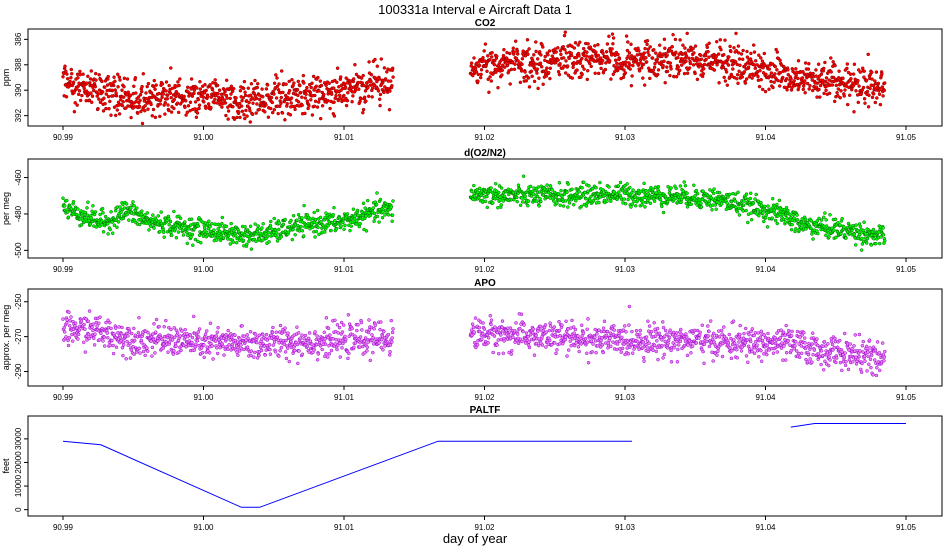 The image size is (950, 555). What do you see at coordinates (18, 336) in the screenshot?
I see `y-tick-label: -270` at bounding box center [18, 336].